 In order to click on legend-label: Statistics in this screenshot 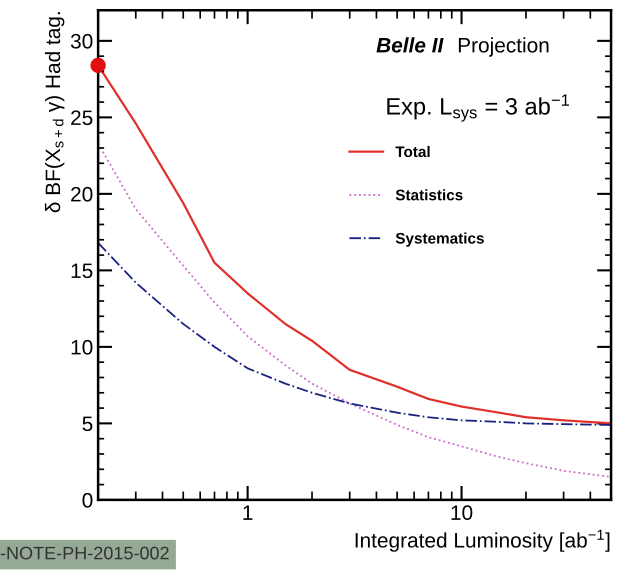, I will do `click(429, 194)`.